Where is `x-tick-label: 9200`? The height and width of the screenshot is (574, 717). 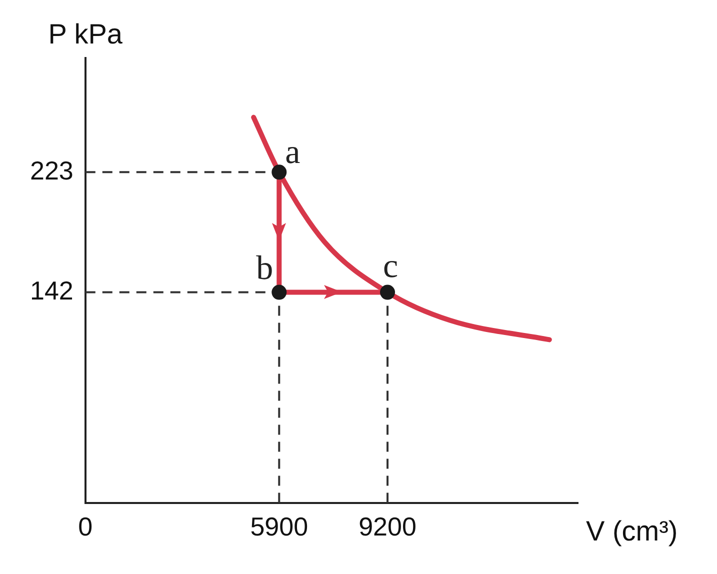
x-tick-label: 9200 is located at coordinates (387, 527).